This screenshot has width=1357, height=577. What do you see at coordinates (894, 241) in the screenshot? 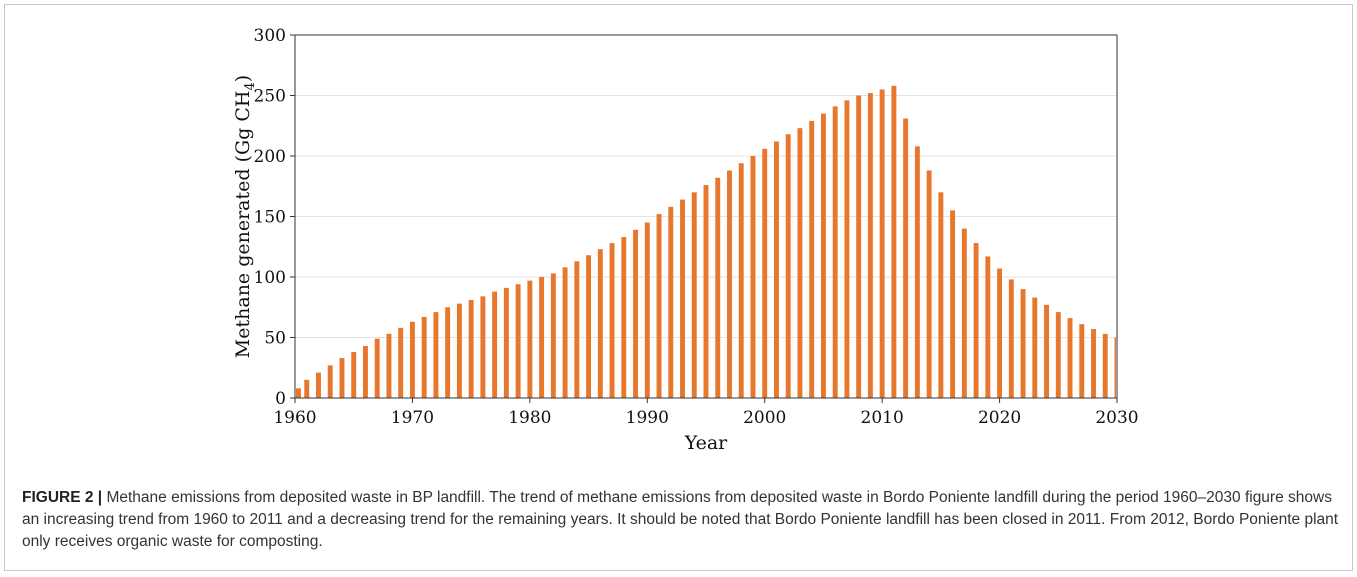
I see `bar-2011` at bounding box center [894, 241].